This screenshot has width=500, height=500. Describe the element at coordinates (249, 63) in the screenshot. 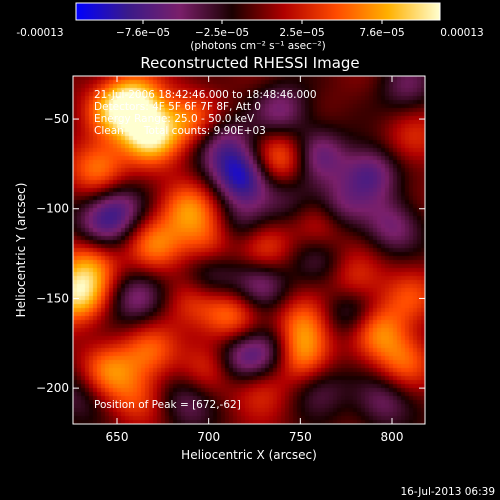

I see `chart-title: Reconstructed RHESSI Image` at that location.